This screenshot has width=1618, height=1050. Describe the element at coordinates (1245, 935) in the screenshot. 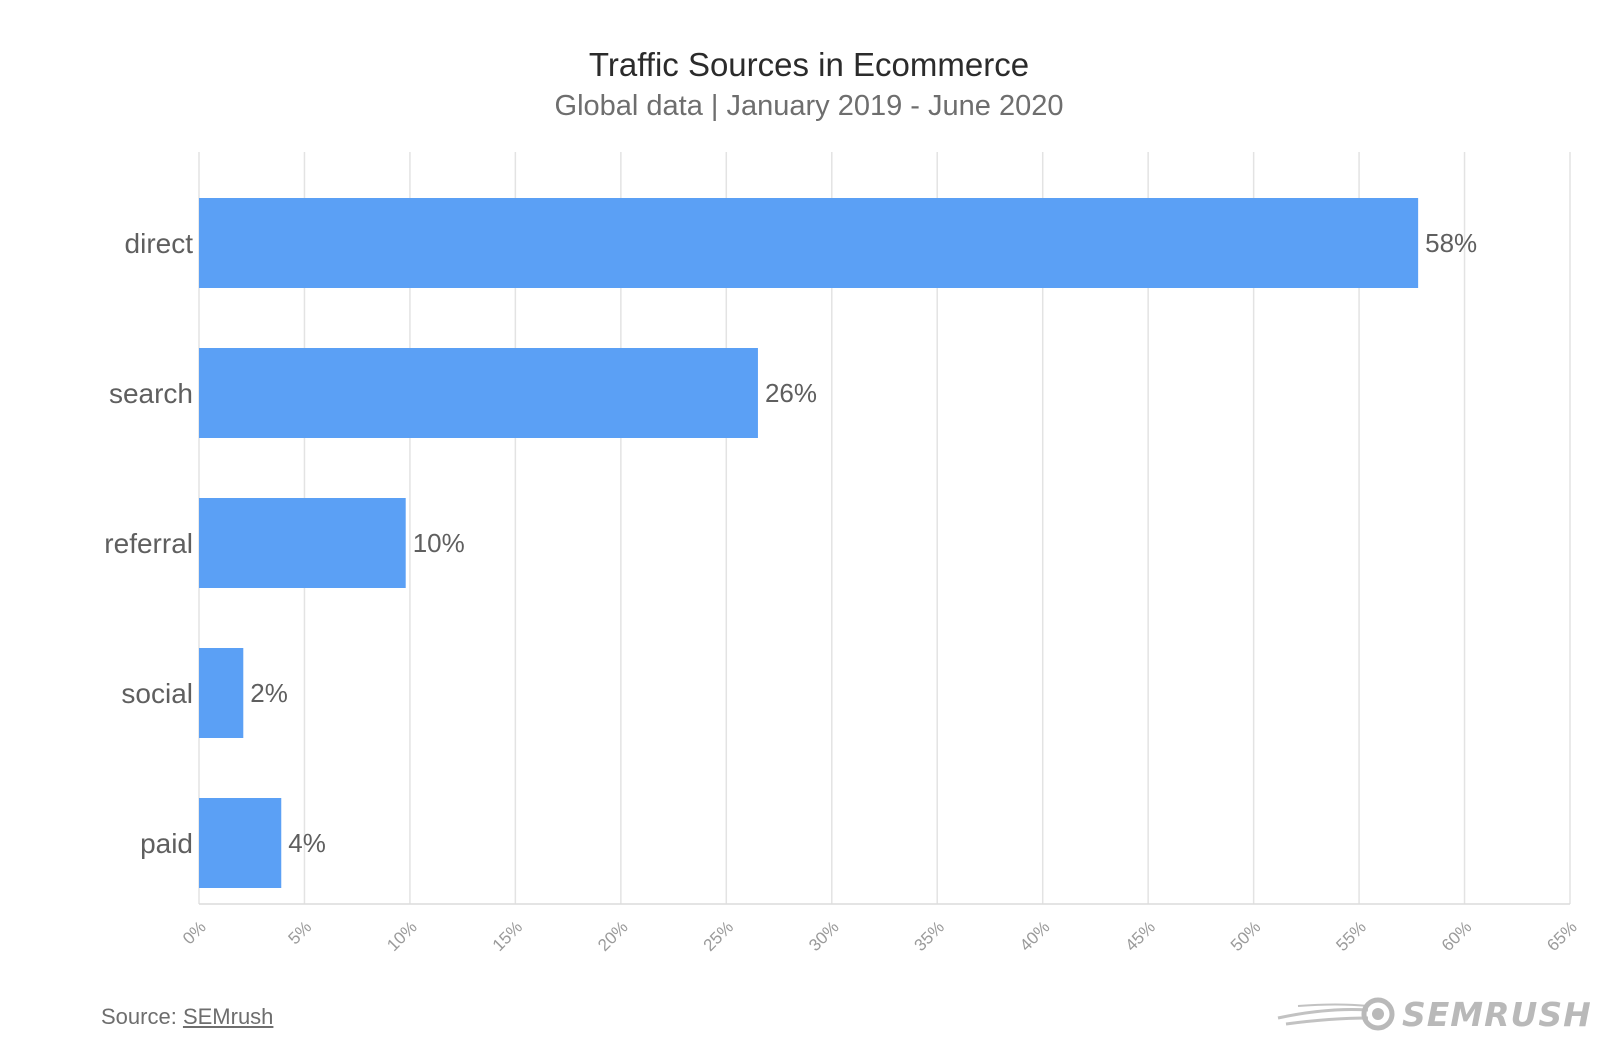

I see `x-tick-label: 50%` at that location.